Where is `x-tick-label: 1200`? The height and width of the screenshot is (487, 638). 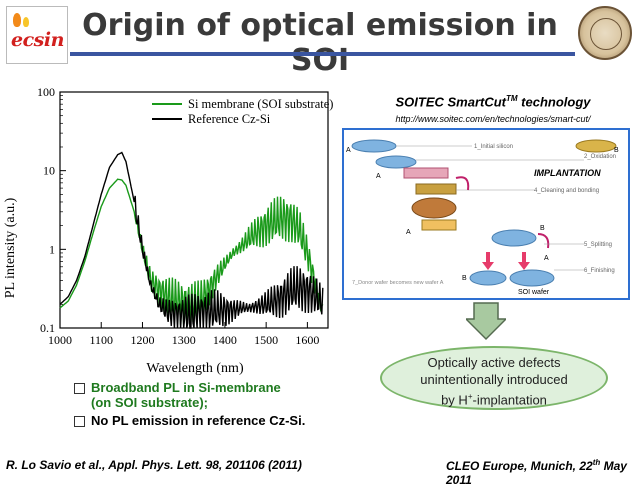 x-tick-label: 1200 is located at coordinates (142, 340).